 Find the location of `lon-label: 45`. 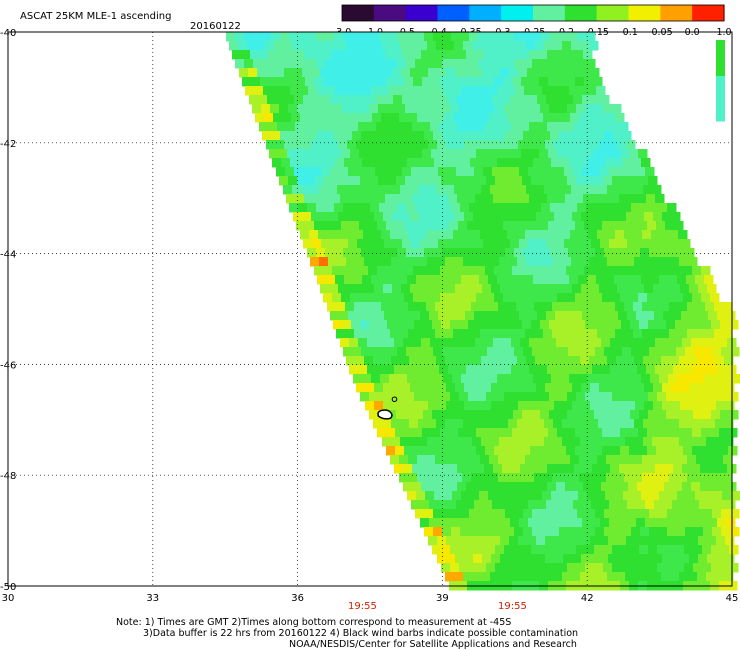

lon-label: 45 is located at coordinates (732, 598).